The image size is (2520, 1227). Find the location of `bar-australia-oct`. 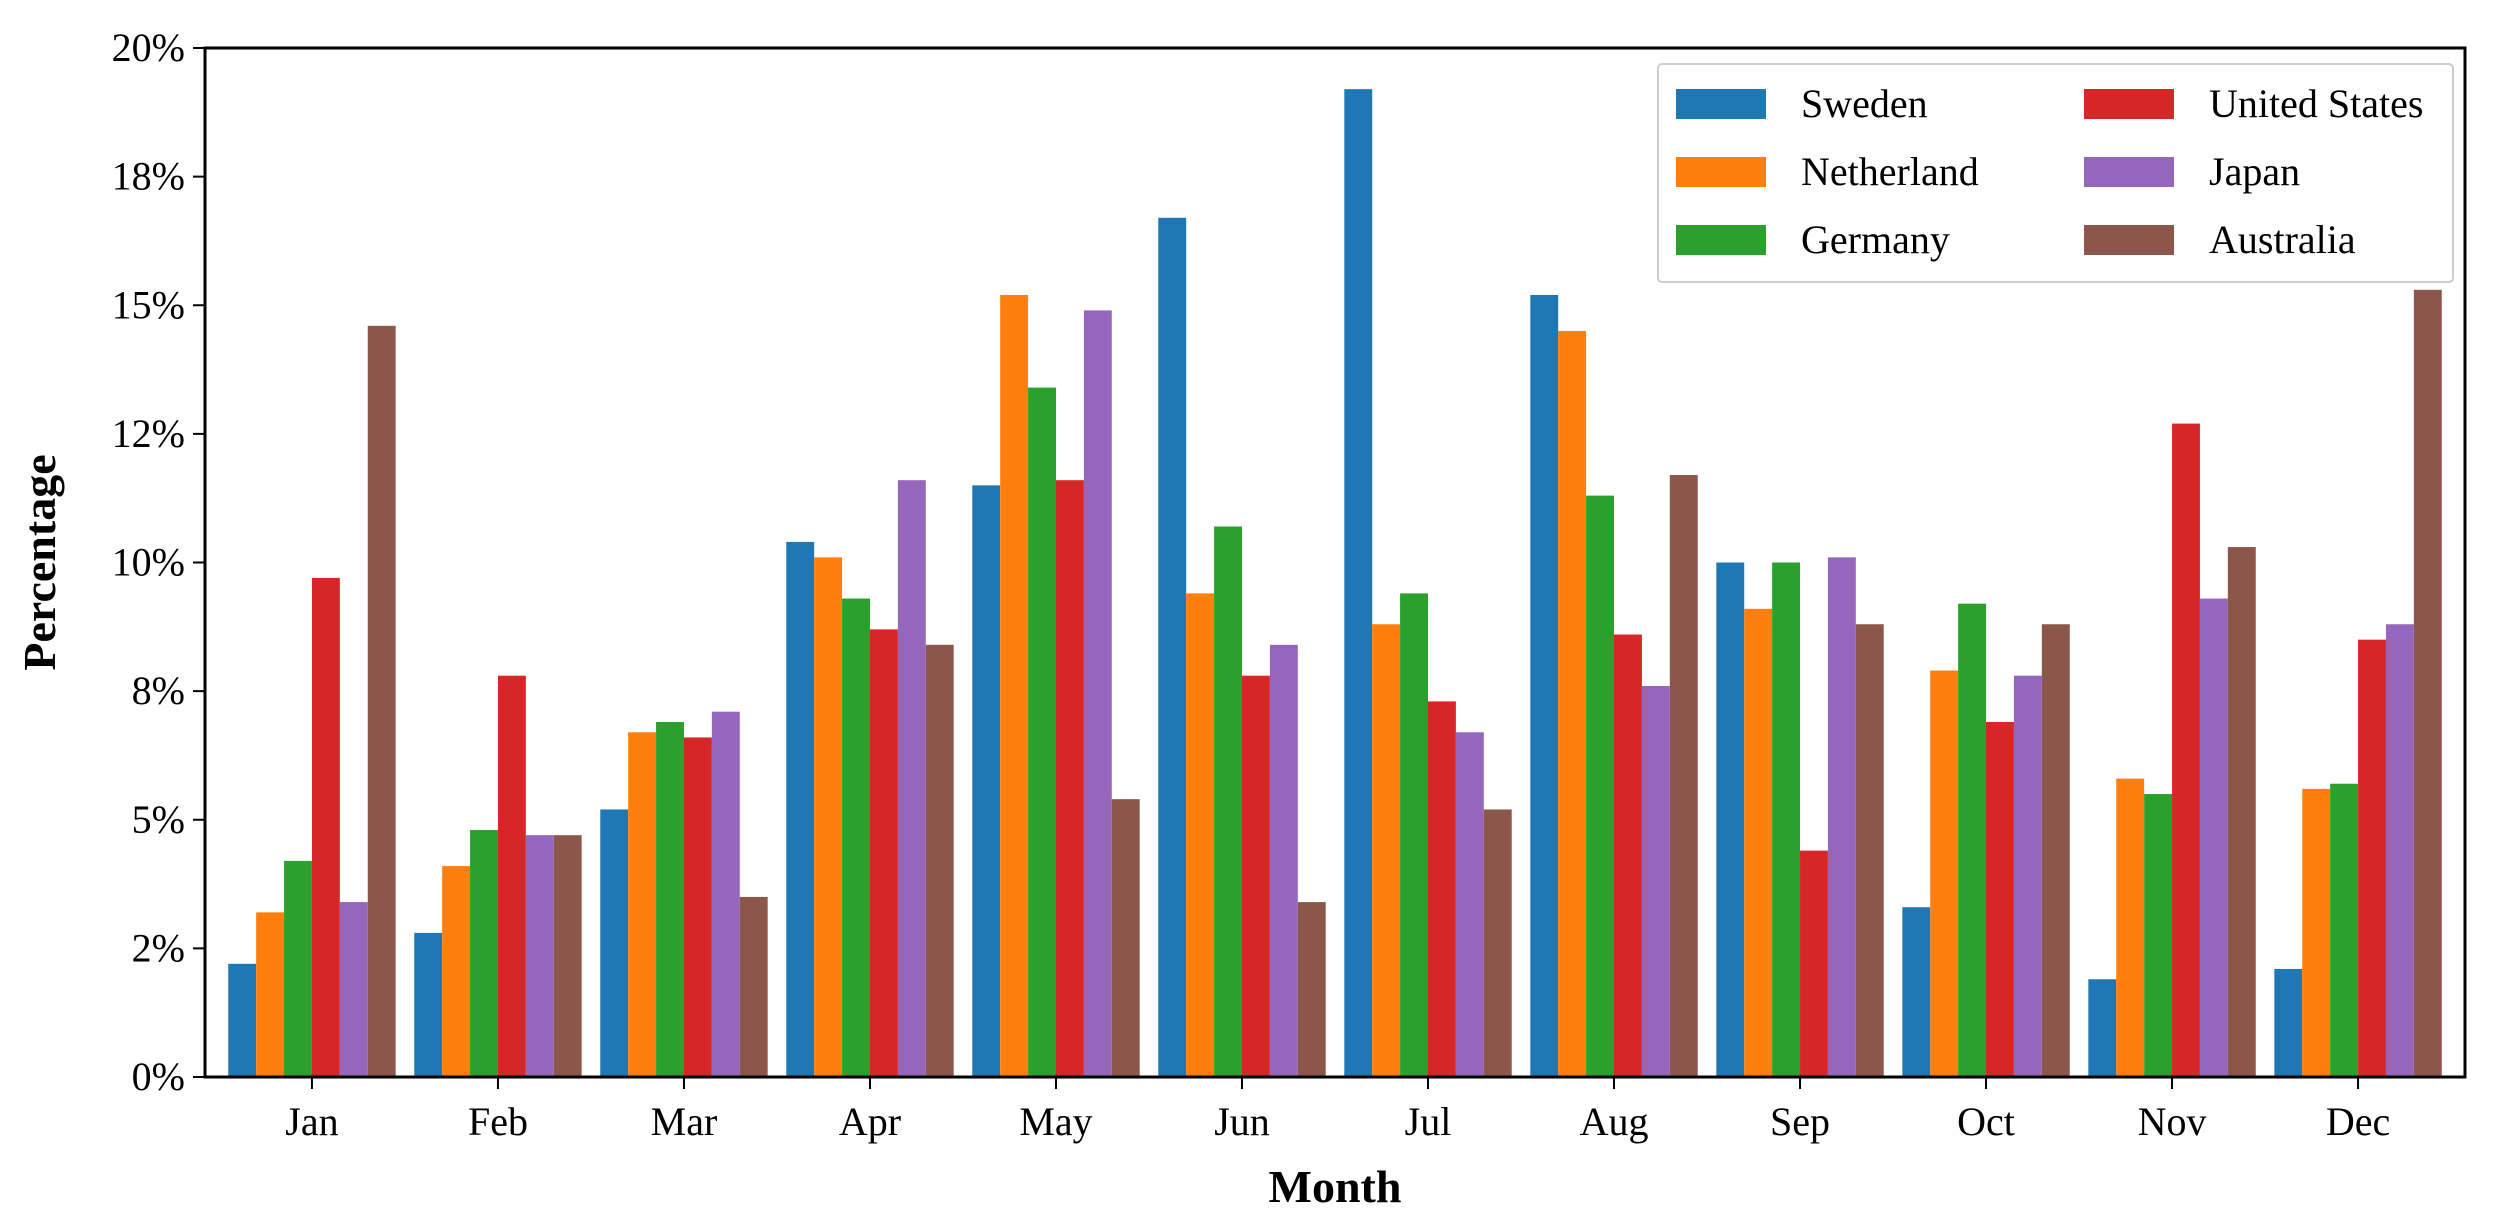

bar-australia-oct is located at coordinates (2055, 850).